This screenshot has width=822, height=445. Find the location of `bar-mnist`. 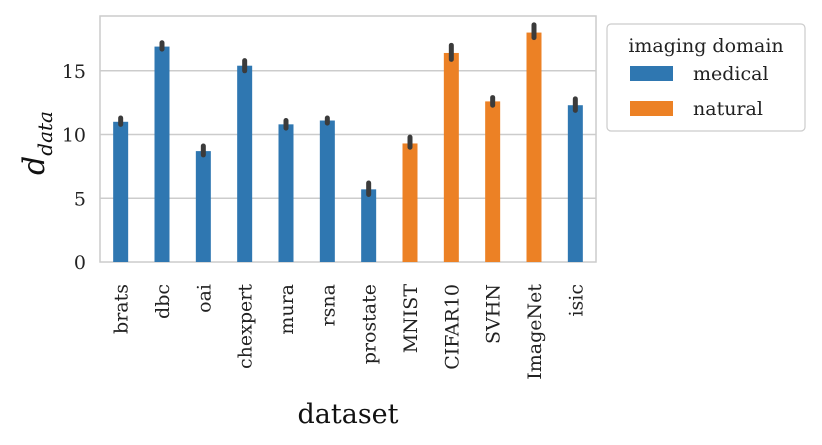

bar-mnist is located at coordinates (410, 202).